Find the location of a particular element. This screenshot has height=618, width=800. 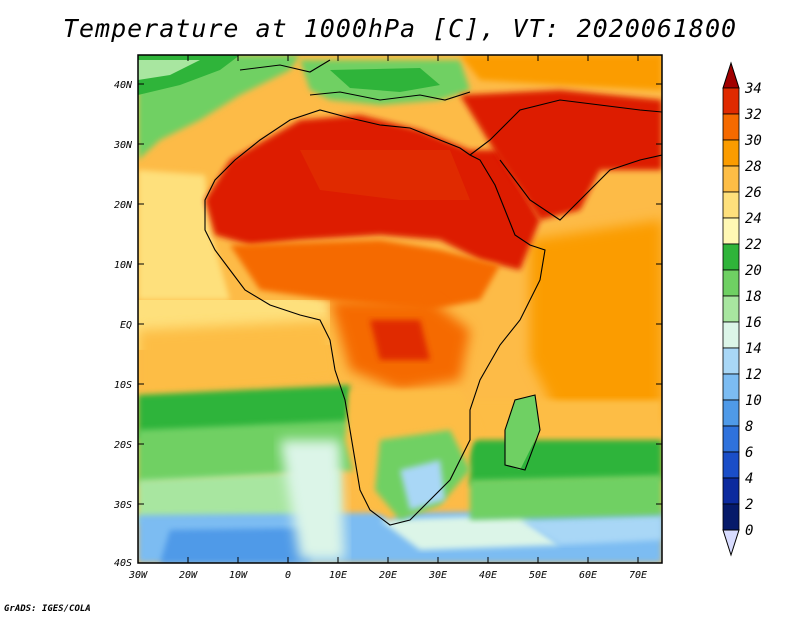

lon-label: 50E is located at coordinates (538, 575).